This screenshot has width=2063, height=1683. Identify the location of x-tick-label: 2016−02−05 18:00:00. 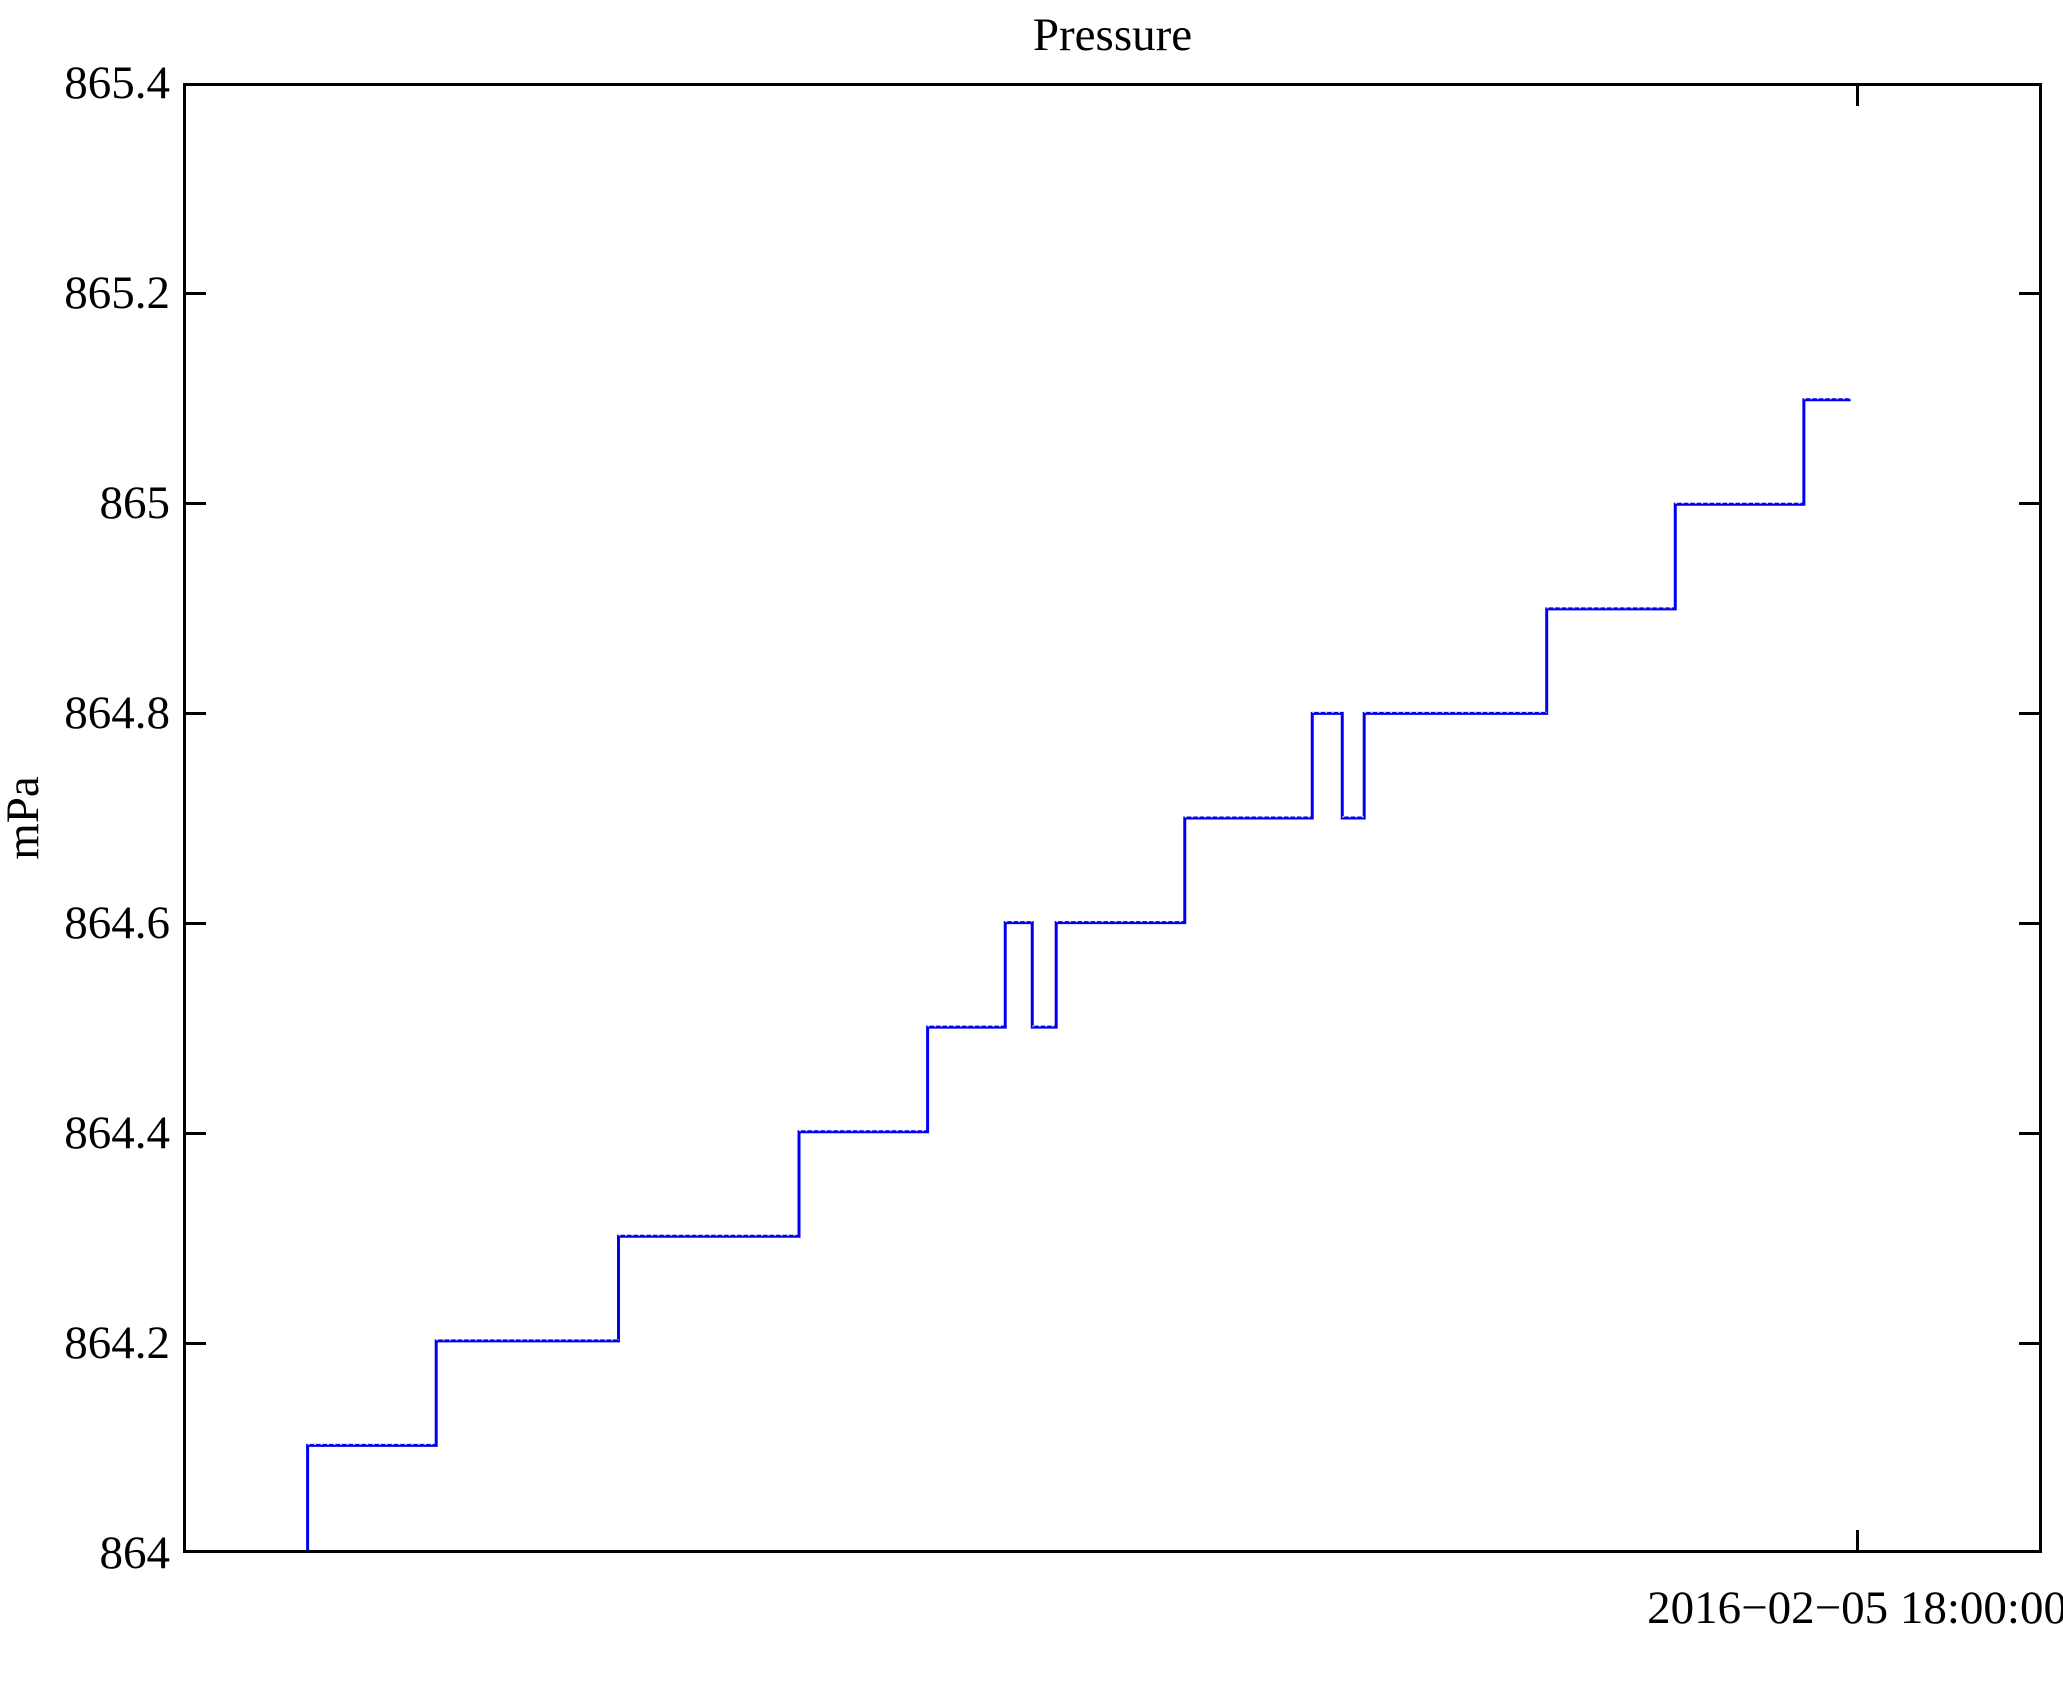
(1855, 1608).